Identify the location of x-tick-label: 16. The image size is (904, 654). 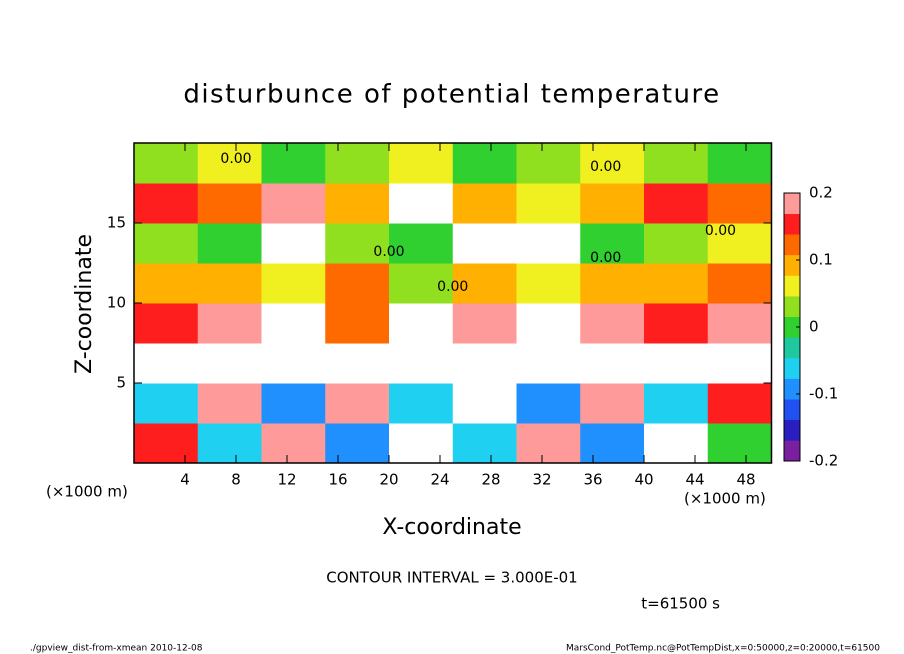
(337, 480).